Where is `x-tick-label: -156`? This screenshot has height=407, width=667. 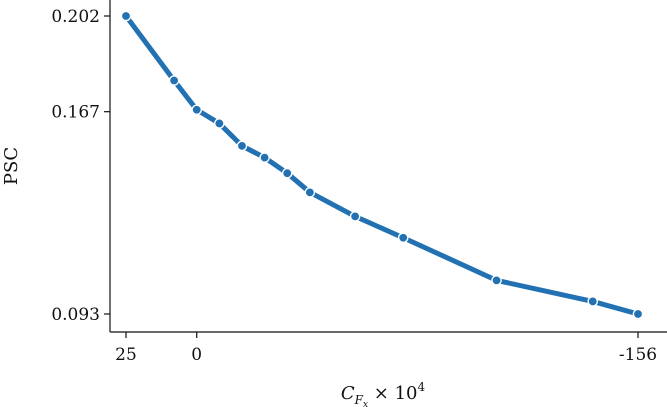
x-tick-label: -156 is located at coordinates (638, 355).